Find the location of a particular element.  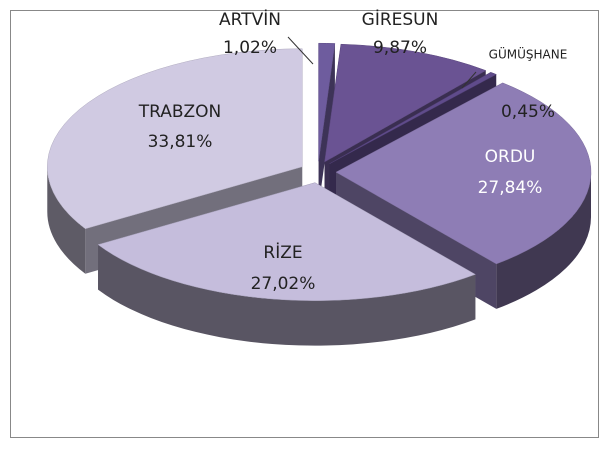

category-label: ORDU is located at coordinates (510, 157).